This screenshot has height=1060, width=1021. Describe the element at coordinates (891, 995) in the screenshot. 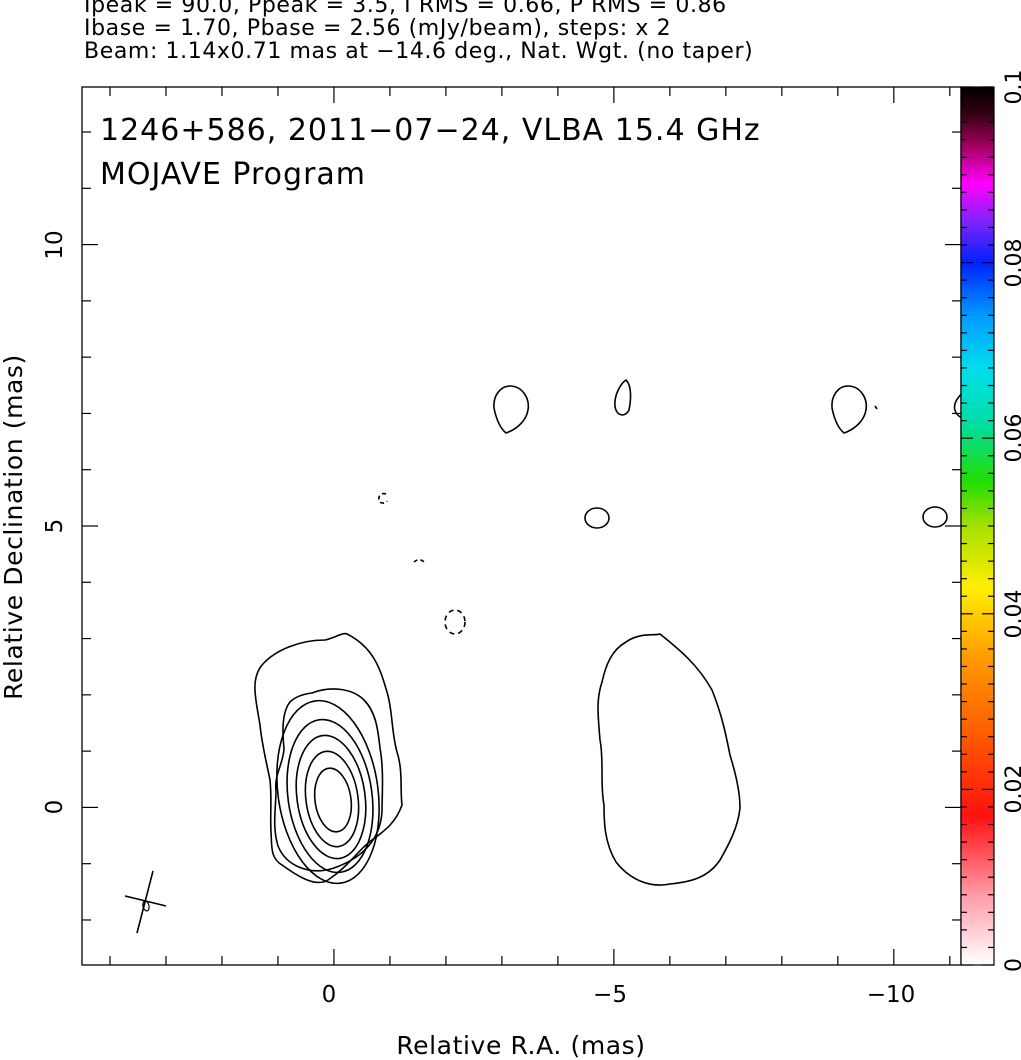

I see `x-tick-label-minus10: −10` at that location.